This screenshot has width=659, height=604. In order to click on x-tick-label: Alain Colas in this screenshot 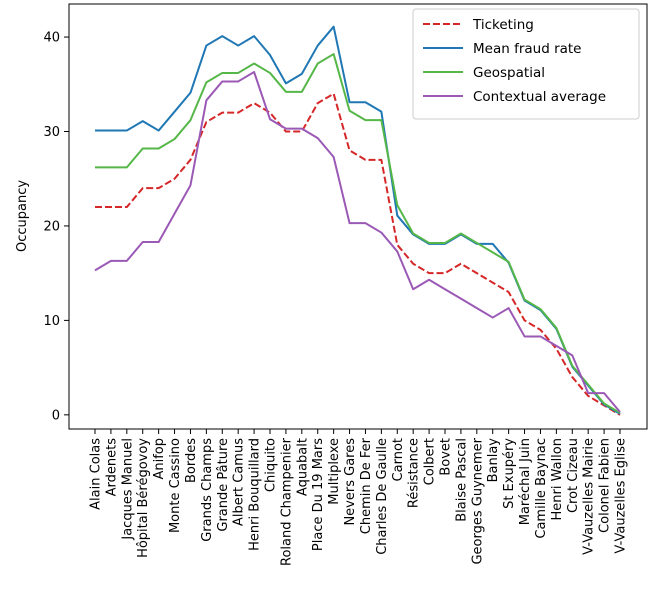, I will do `click(96, 474)`.